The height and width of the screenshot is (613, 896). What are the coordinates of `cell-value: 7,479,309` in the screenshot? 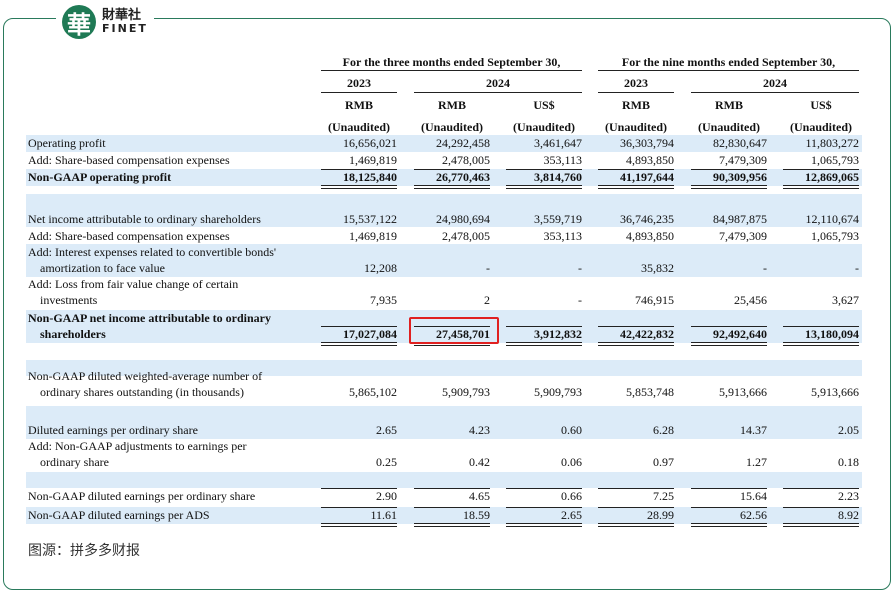 It's located at (743, 160).